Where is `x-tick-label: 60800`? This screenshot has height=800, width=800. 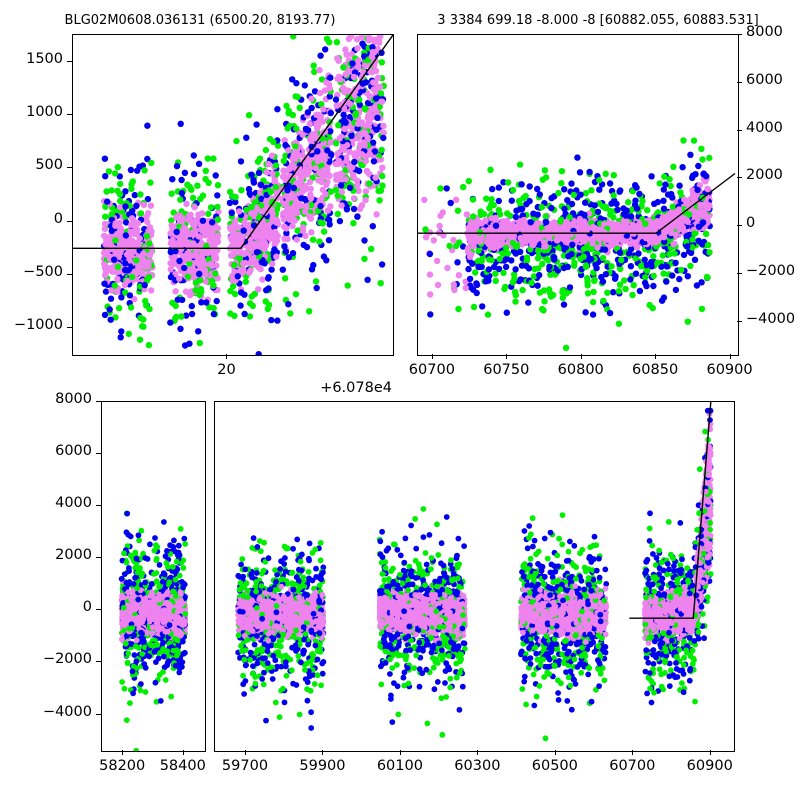
x-tick-label: 60800 is located at coordinates (580, 370).